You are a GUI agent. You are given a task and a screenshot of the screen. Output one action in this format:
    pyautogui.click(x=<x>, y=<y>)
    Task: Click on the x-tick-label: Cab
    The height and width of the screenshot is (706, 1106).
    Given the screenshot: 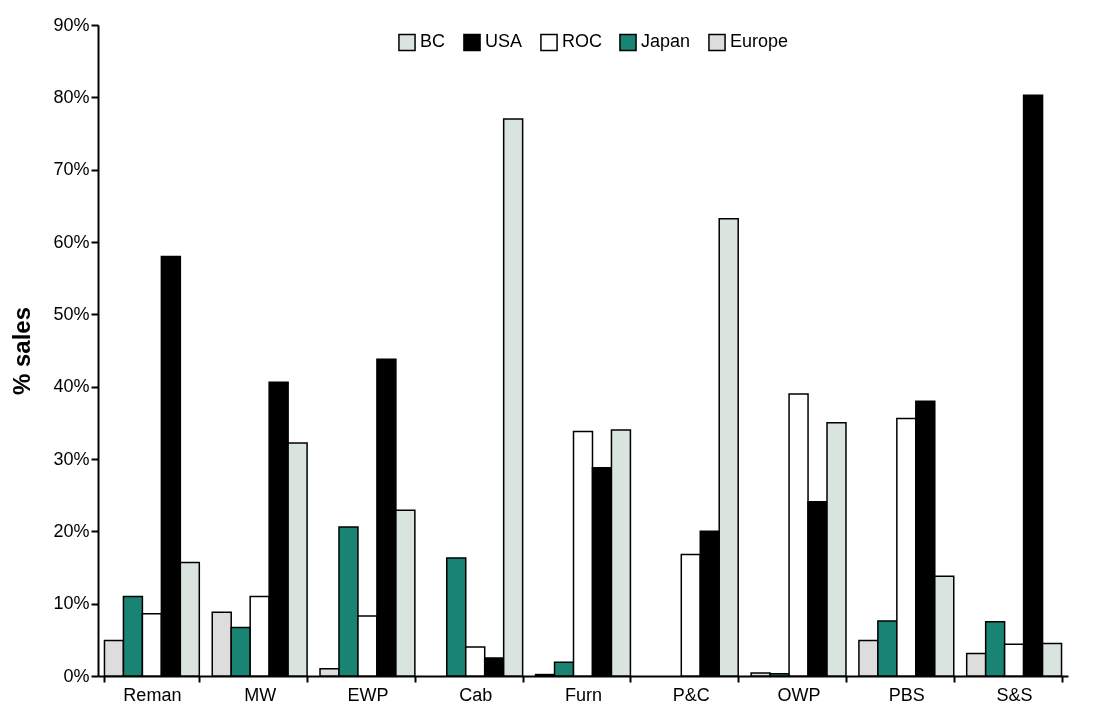 What is the action you would take?
    pyautogui.click(x=476, y=694)
    